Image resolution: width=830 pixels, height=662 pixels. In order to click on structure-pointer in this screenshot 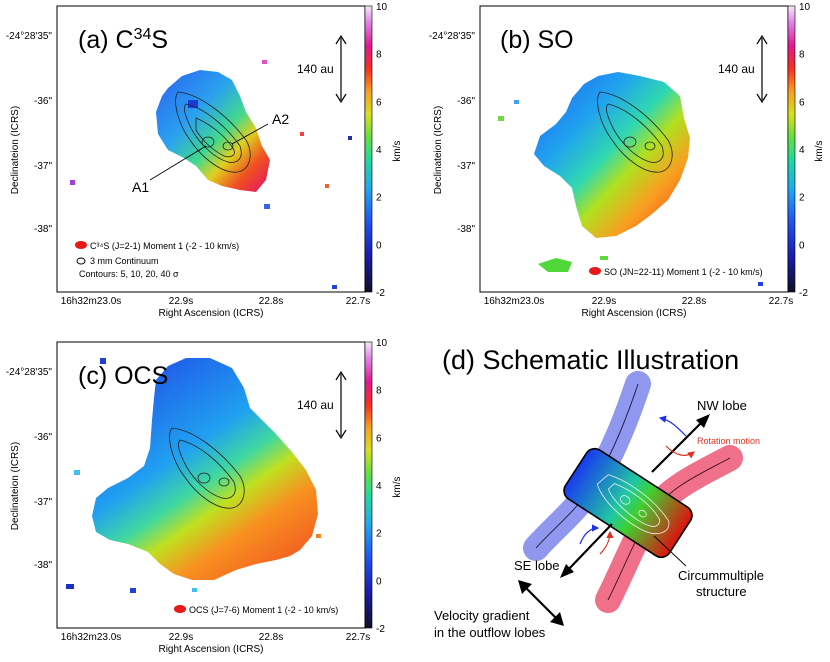, I will do `click(670, 551)`.